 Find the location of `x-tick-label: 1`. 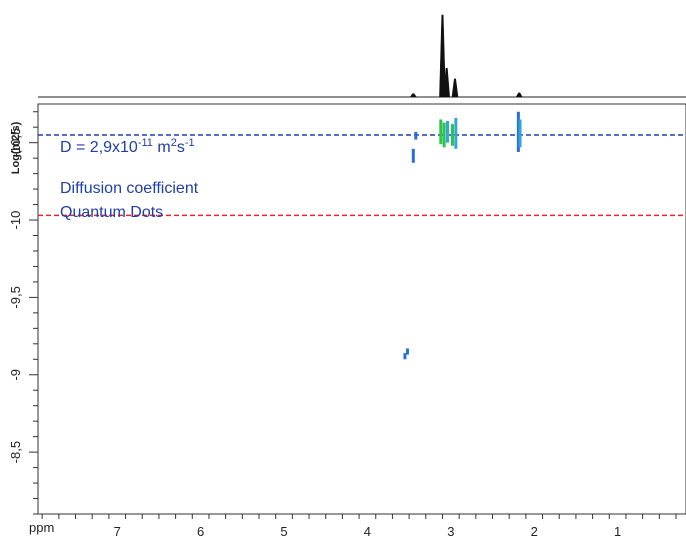

x-tick-label: 1 is located at coordinates (617, 530).